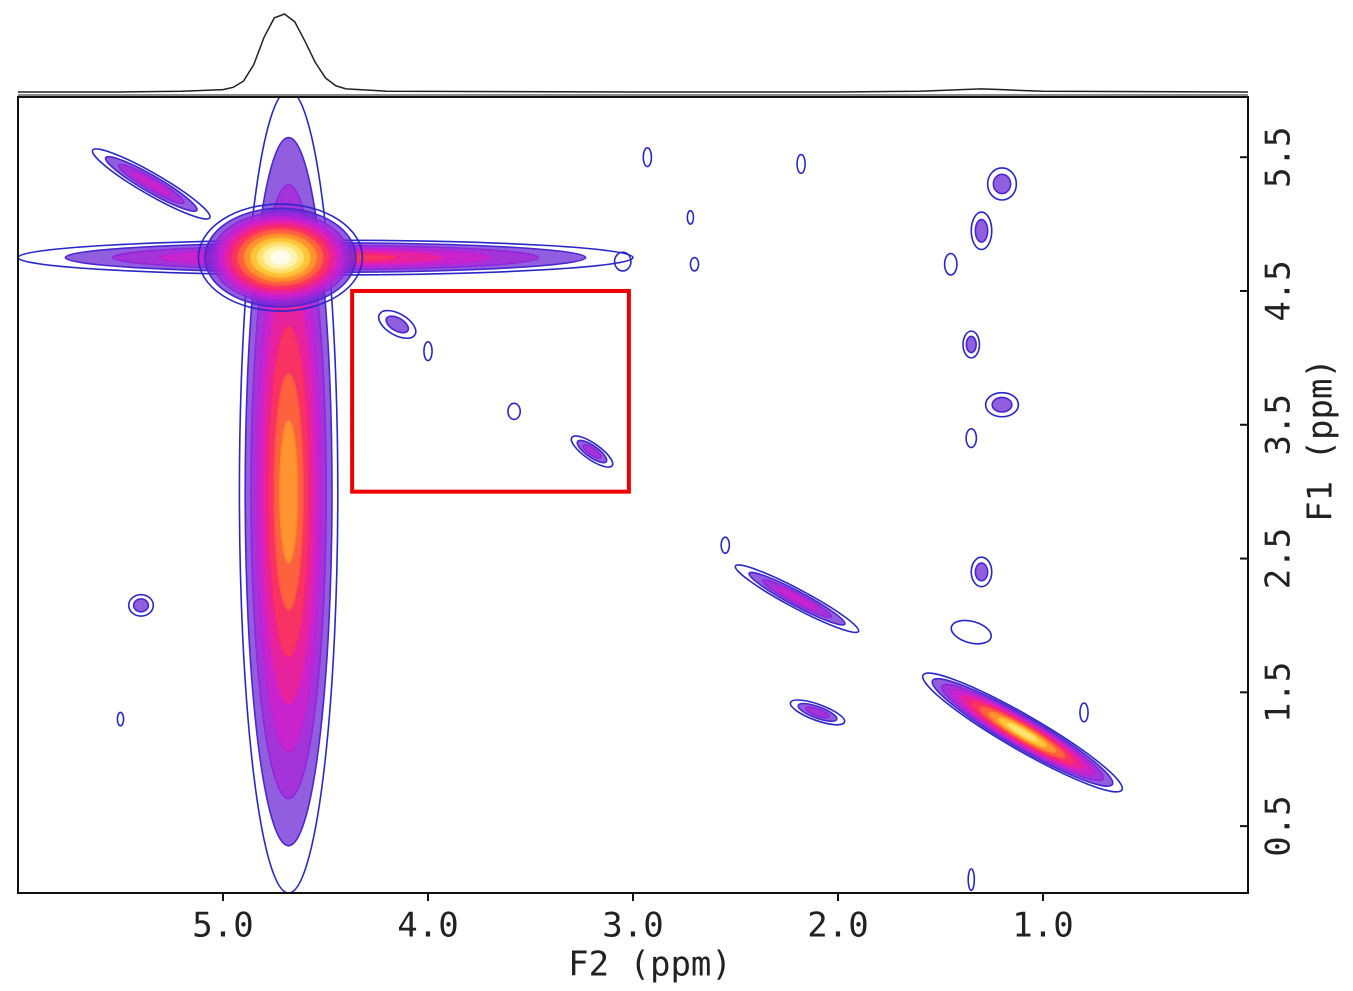  What do you see at coordinates (650, 965) in the screenshot?
I see `x-axis-label: F2 (ppm)` at bounding box center [650, 965].